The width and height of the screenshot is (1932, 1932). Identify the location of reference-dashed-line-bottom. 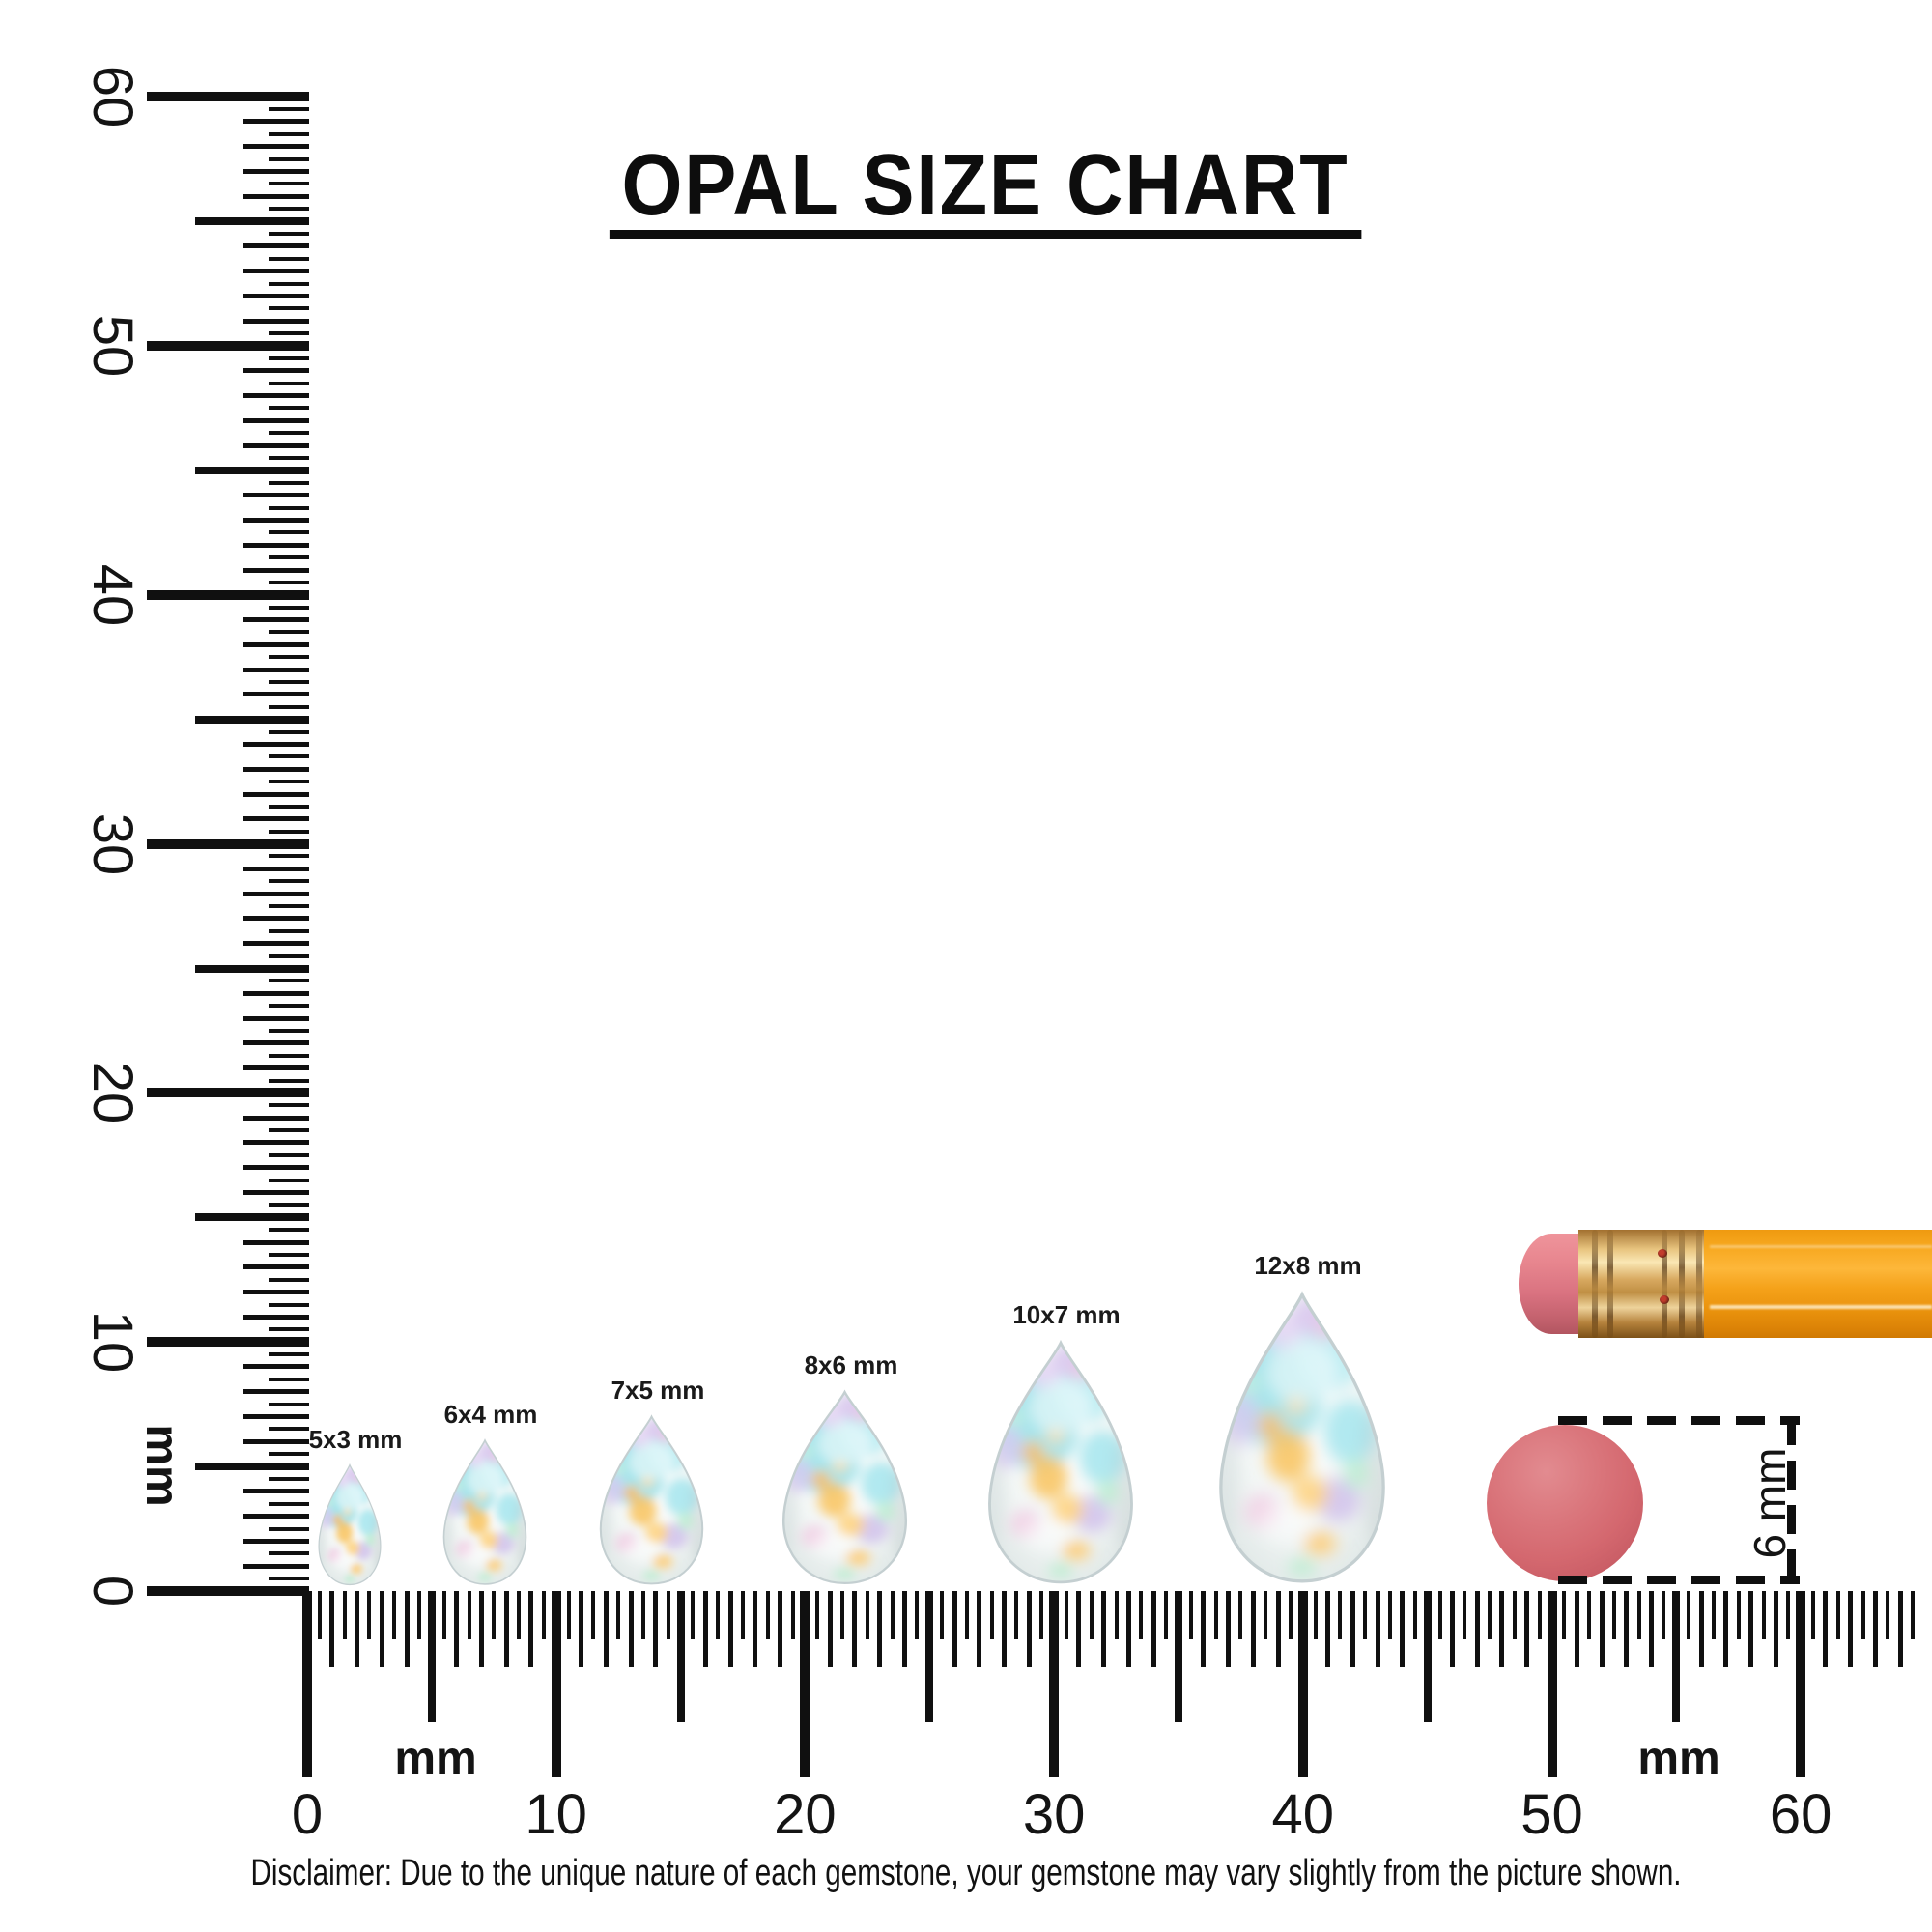
(1679, 1580).